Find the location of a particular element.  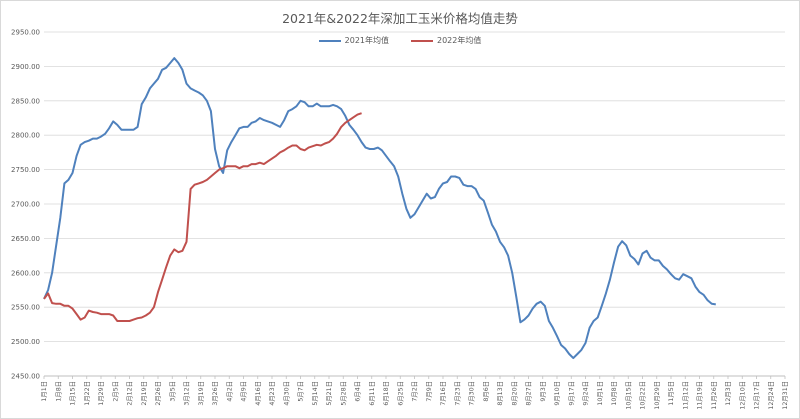

x-tick-label: 9月3日 is located at coordinates (543, 391).